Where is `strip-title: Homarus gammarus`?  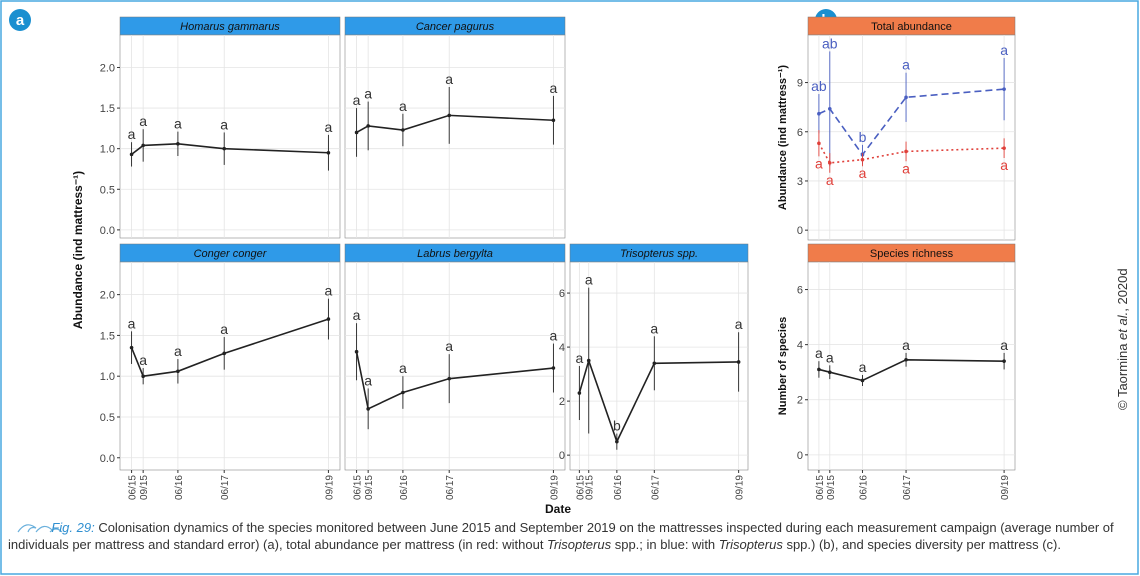 strip-title: Homarus gammarus is located at coordinates (230, 27).